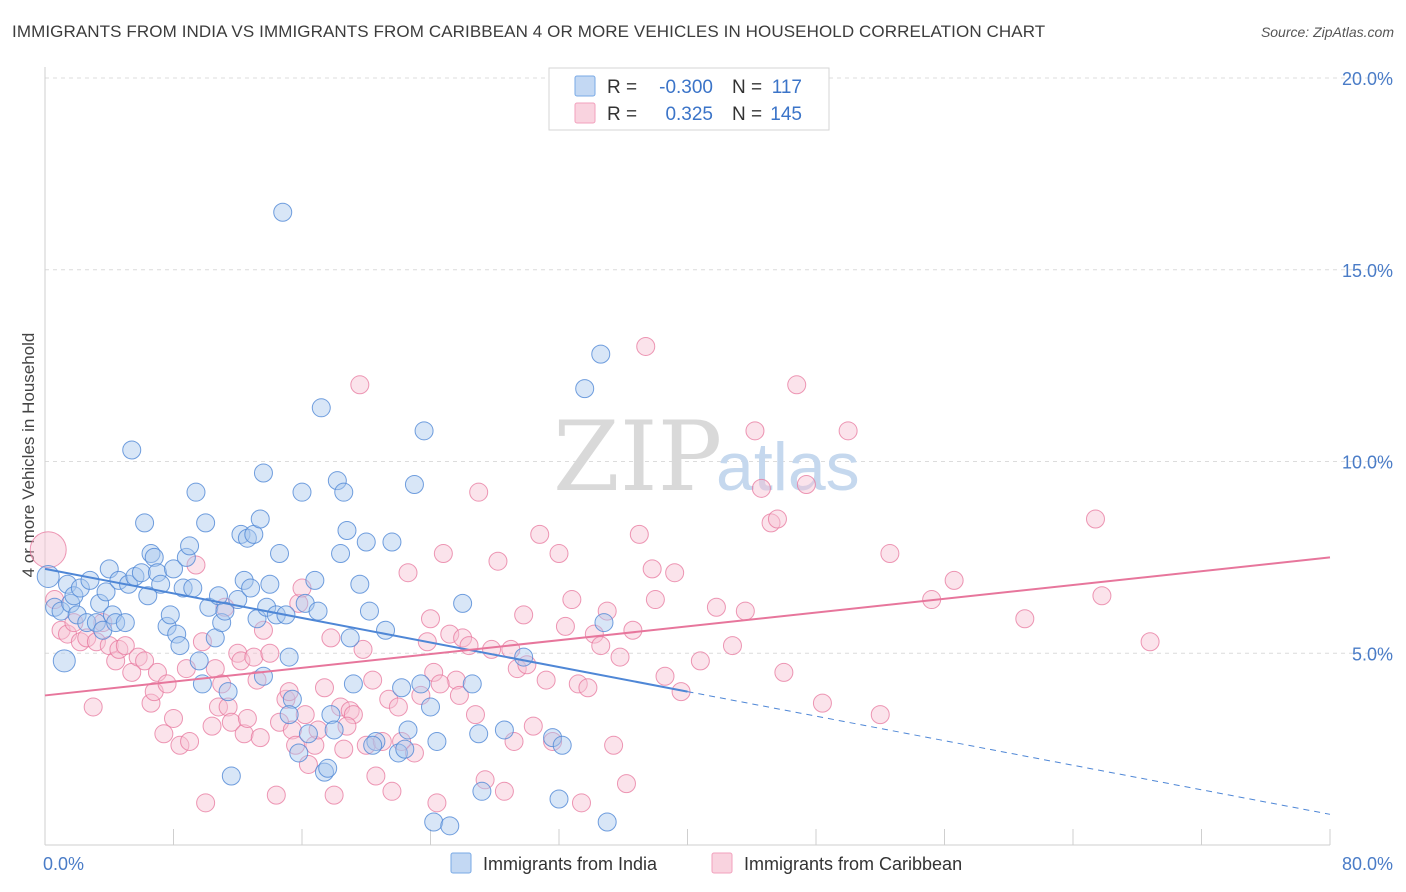 The width and height of the screenshot is (1406, 892). Describe the element at coordinates (1367, 864) in the screenshot. I see `x-tick-label: 80.0%` at that location.